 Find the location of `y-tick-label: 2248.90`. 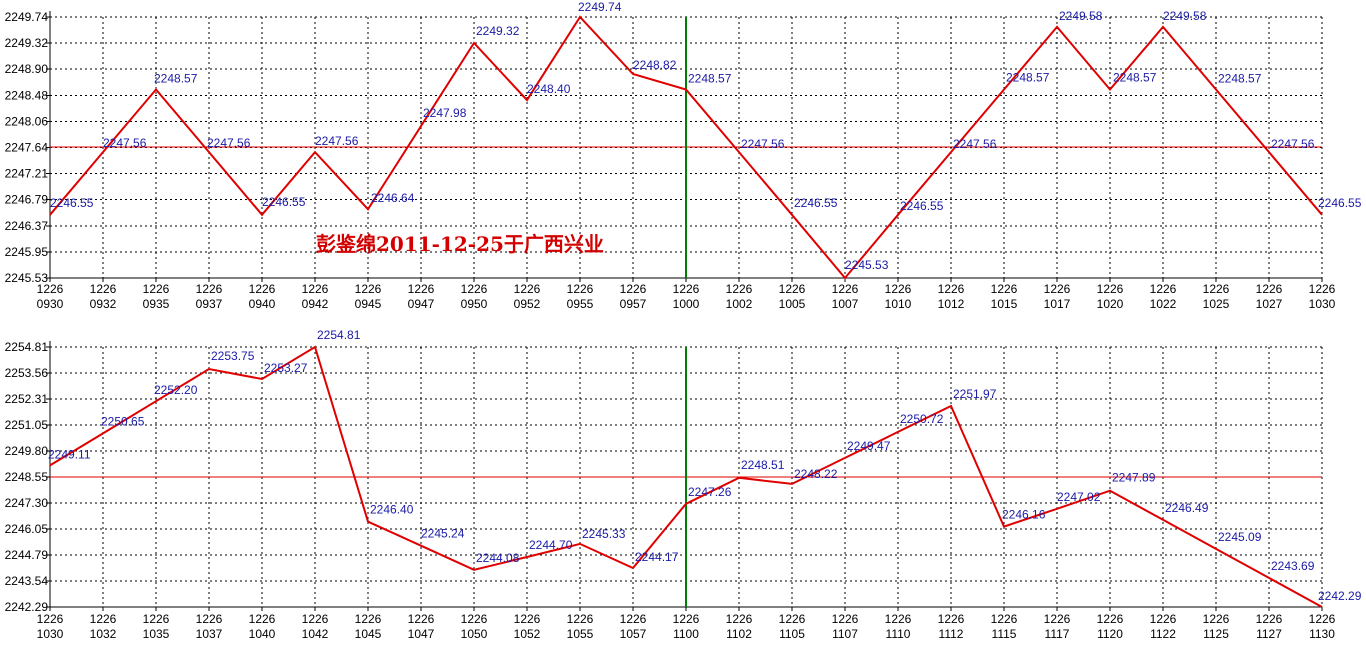

y-tick-label: 2248.90 is located at coordinates (27, 69).